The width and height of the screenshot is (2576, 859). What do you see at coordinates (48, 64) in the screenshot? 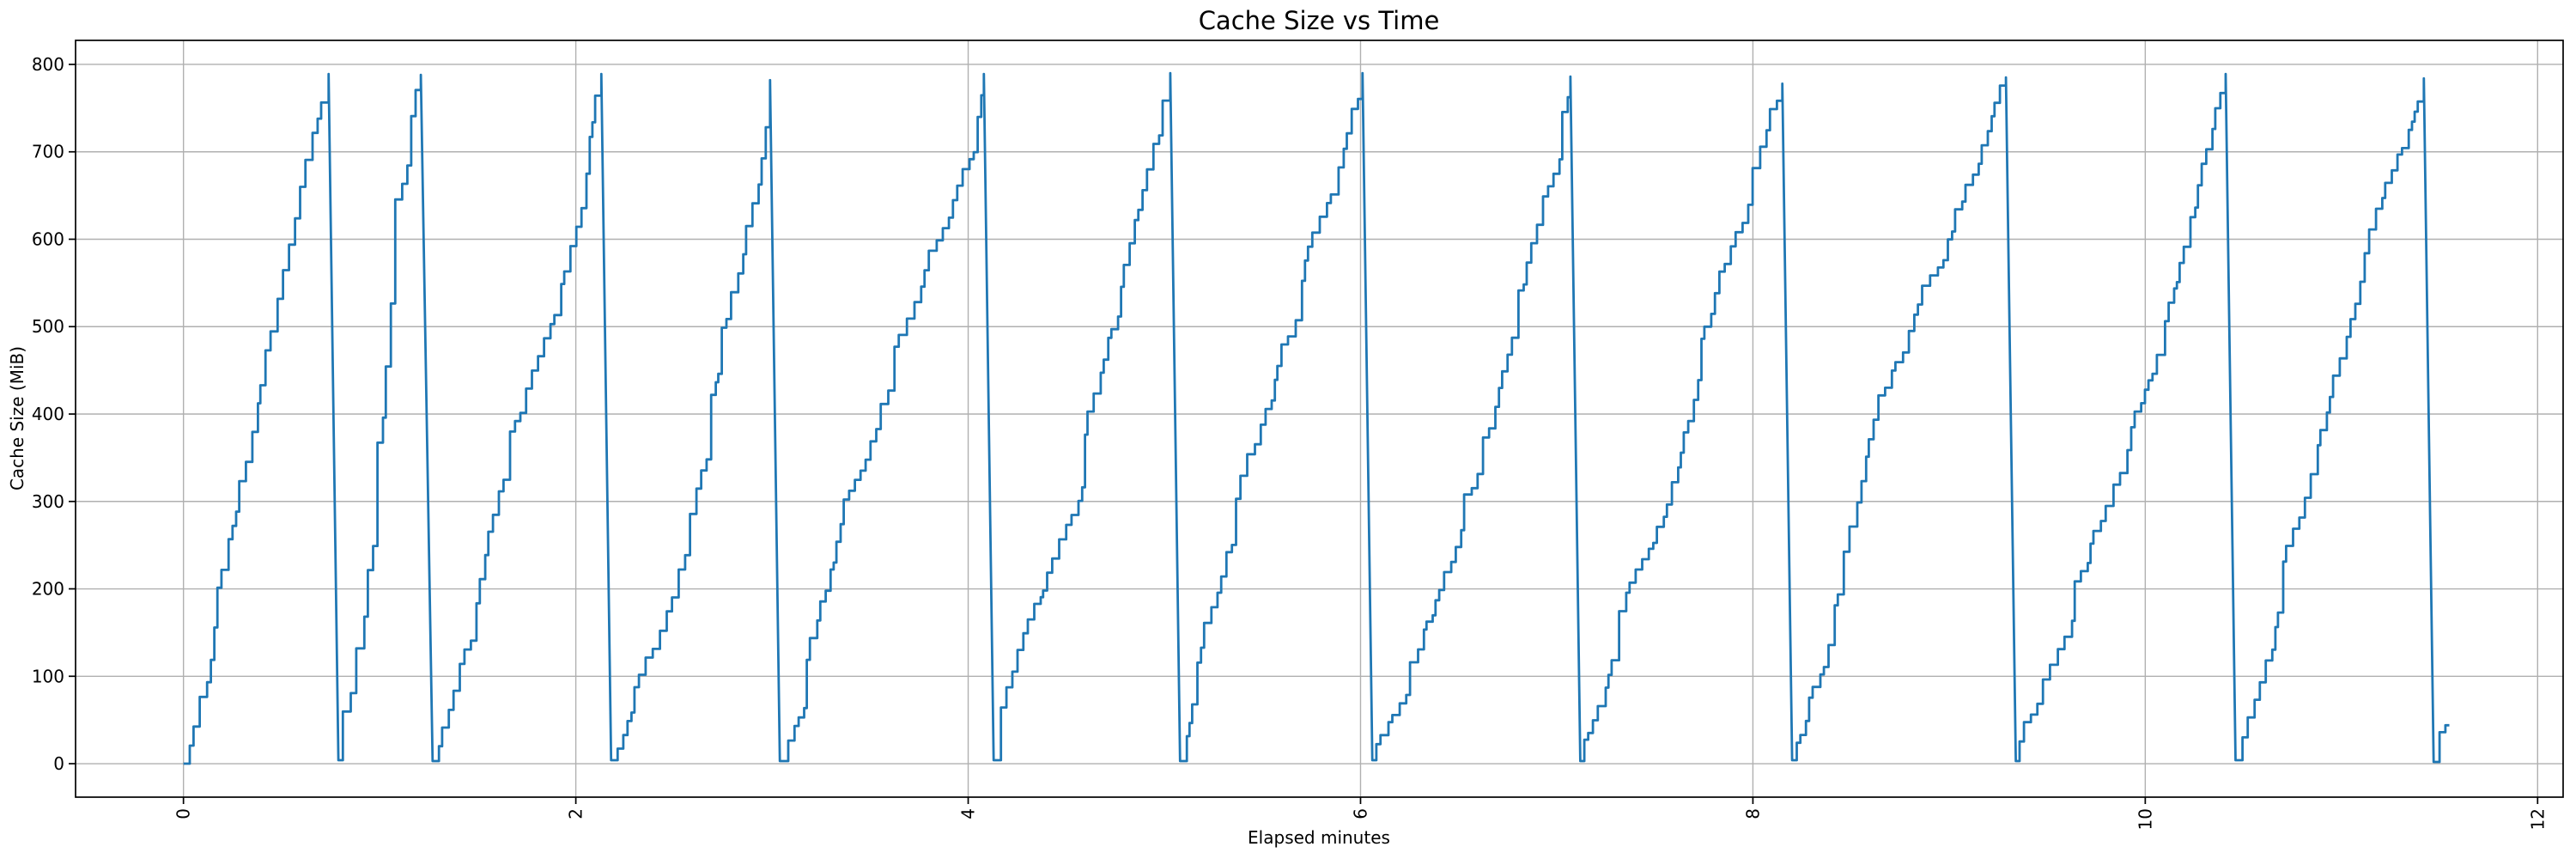
I see `y-tick-label: 800` at bounding box center [48, 64].